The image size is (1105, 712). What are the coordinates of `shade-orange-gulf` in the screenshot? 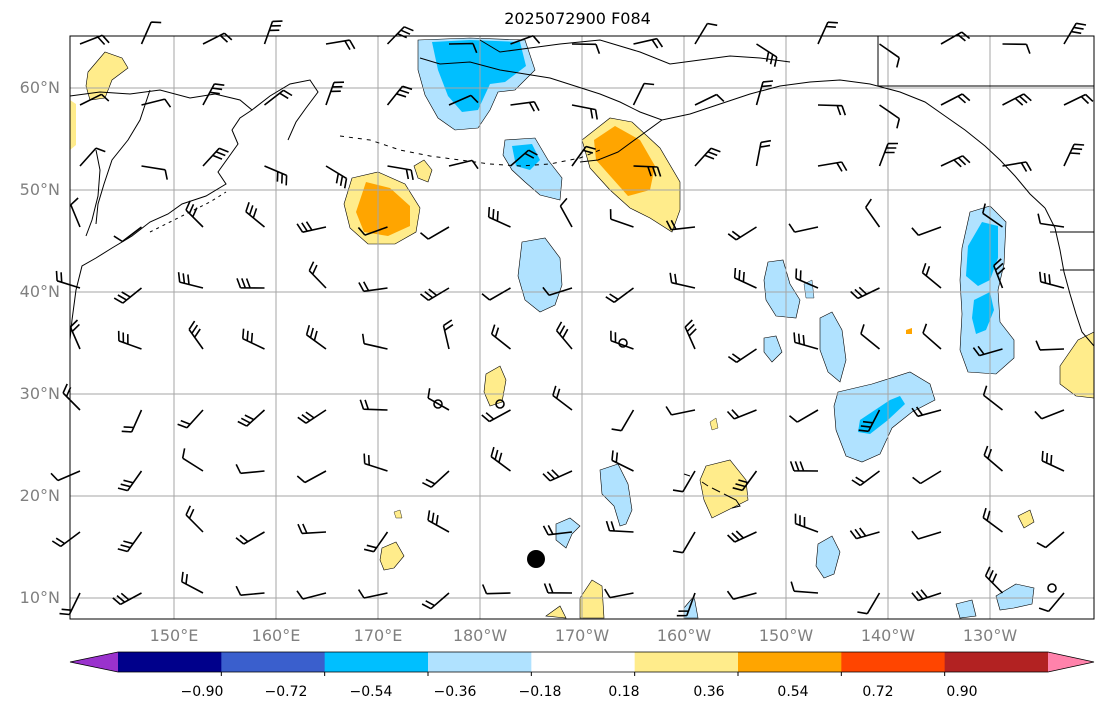 It's located at (624, 161).